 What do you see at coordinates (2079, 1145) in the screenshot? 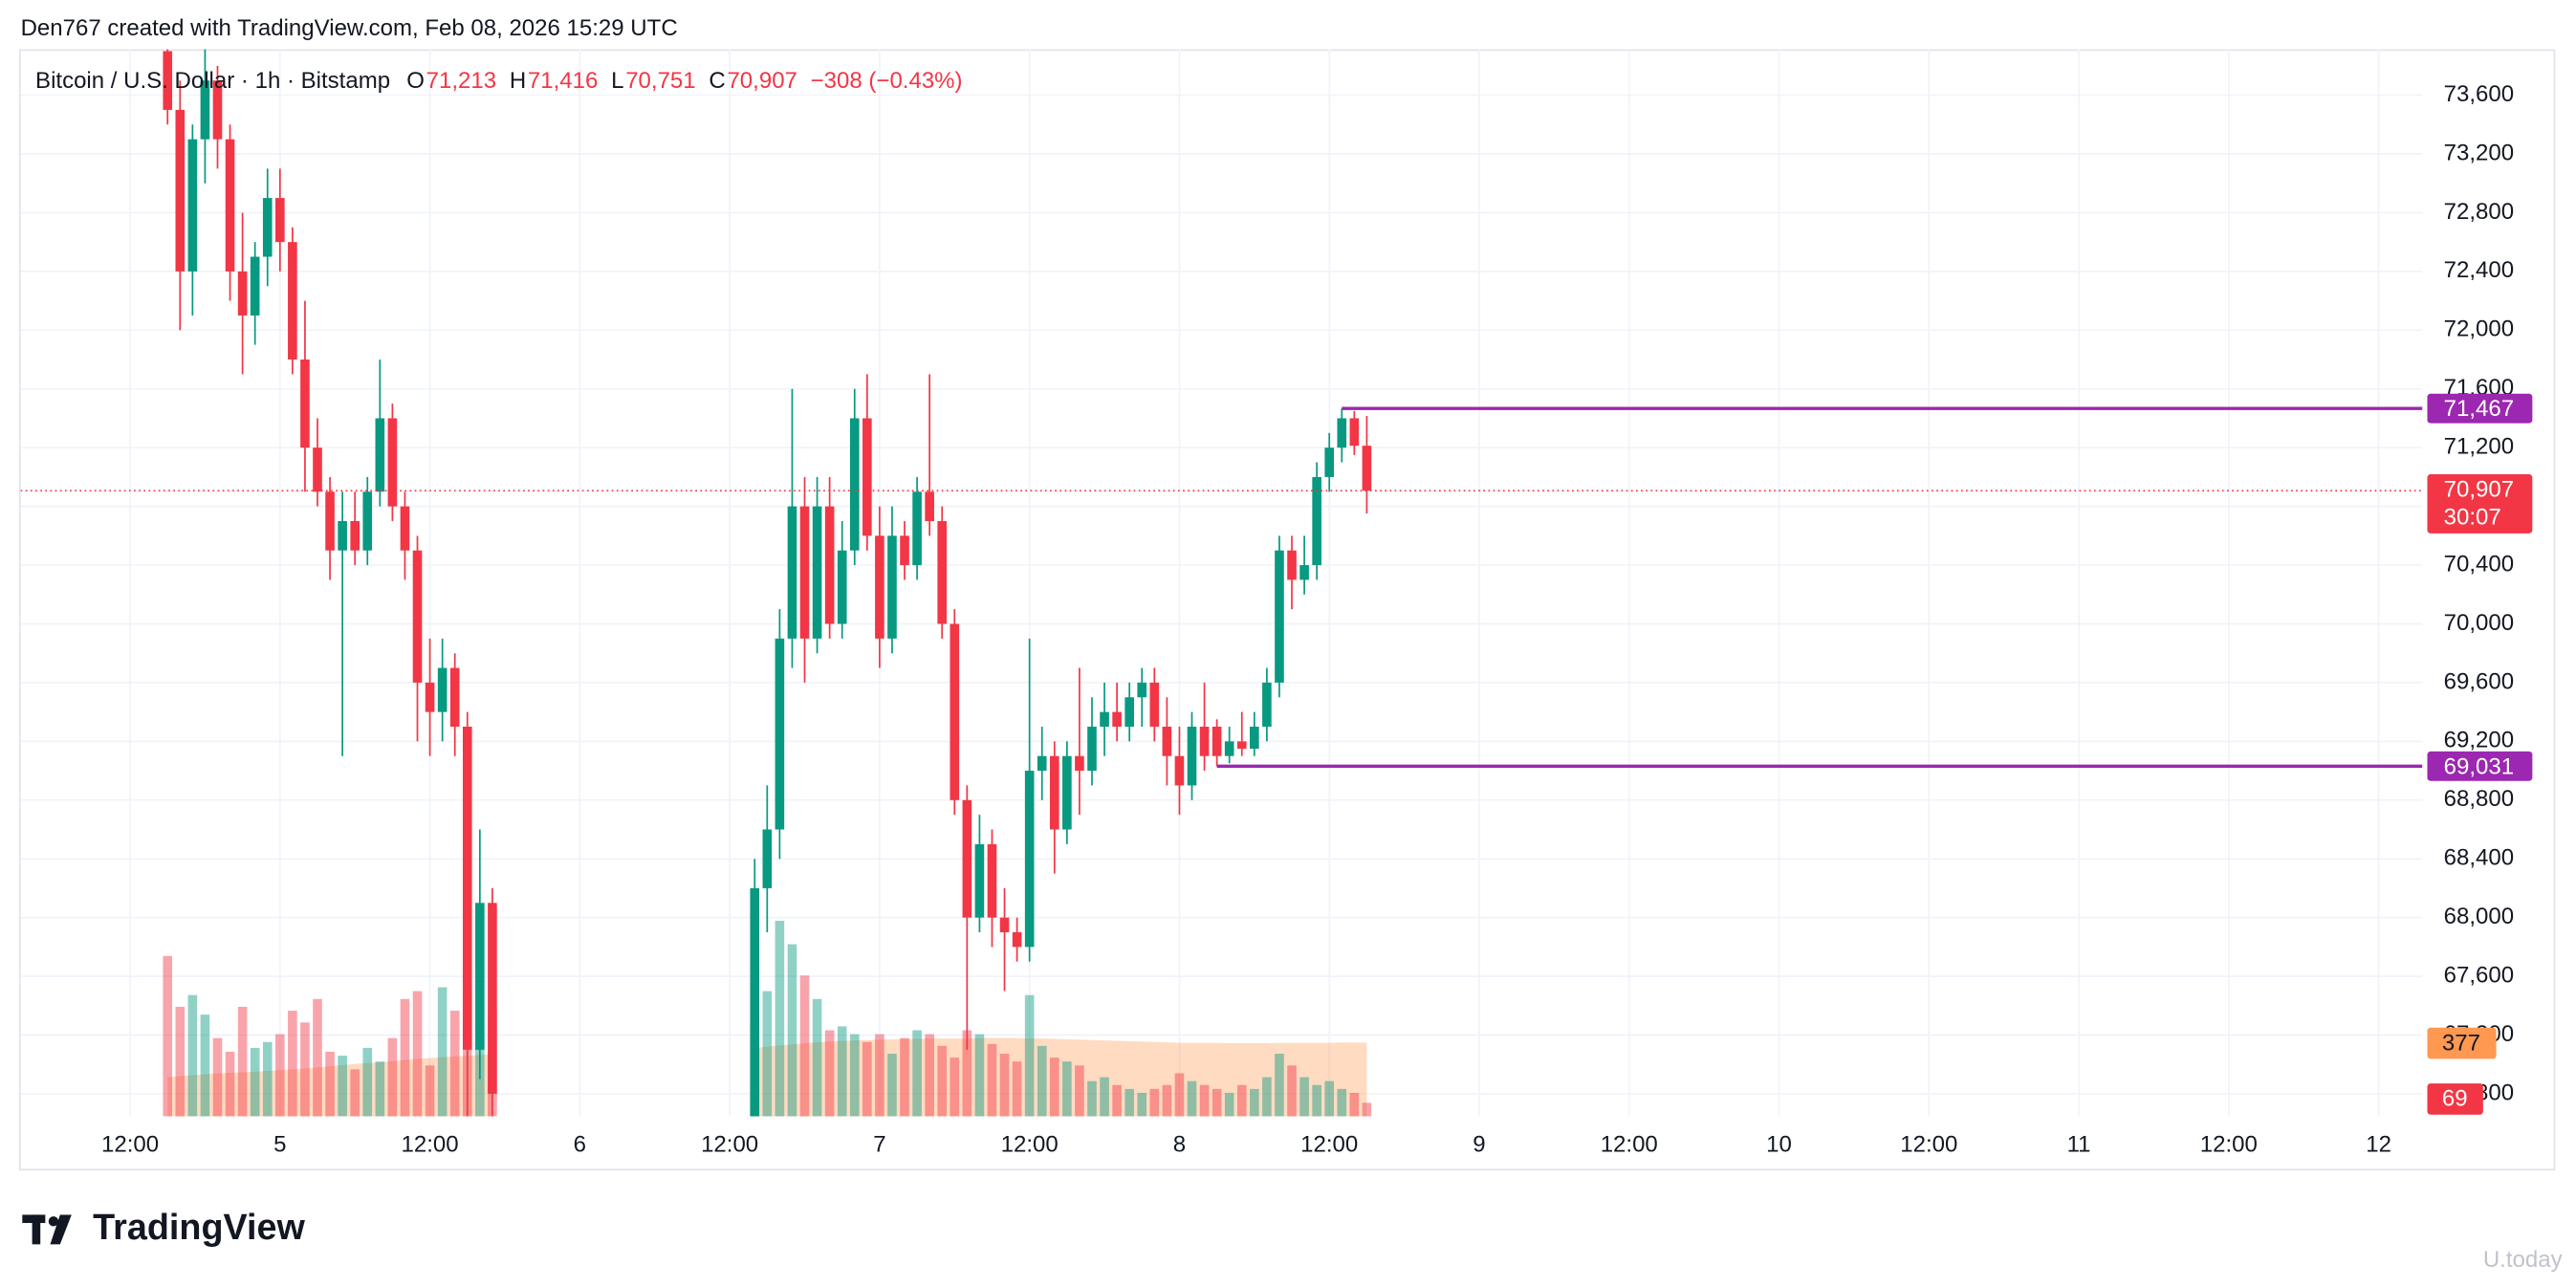
I see `x-tick-label: 11` at bounding box center [2079, 1145].